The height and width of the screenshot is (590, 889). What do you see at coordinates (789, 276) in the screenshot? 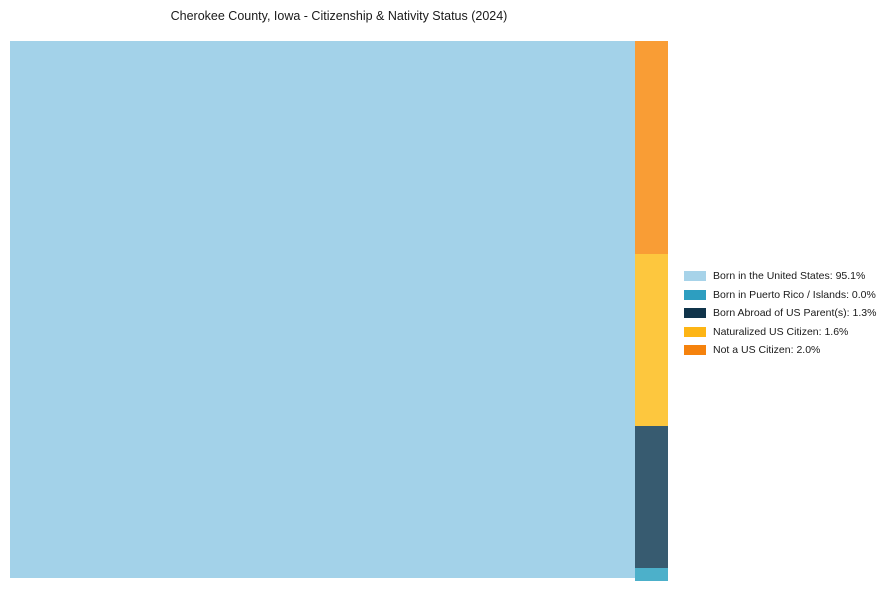
I see `legend-label-born-in-us: Born in the United States: 95.1%` at bounding box center [789, 276].